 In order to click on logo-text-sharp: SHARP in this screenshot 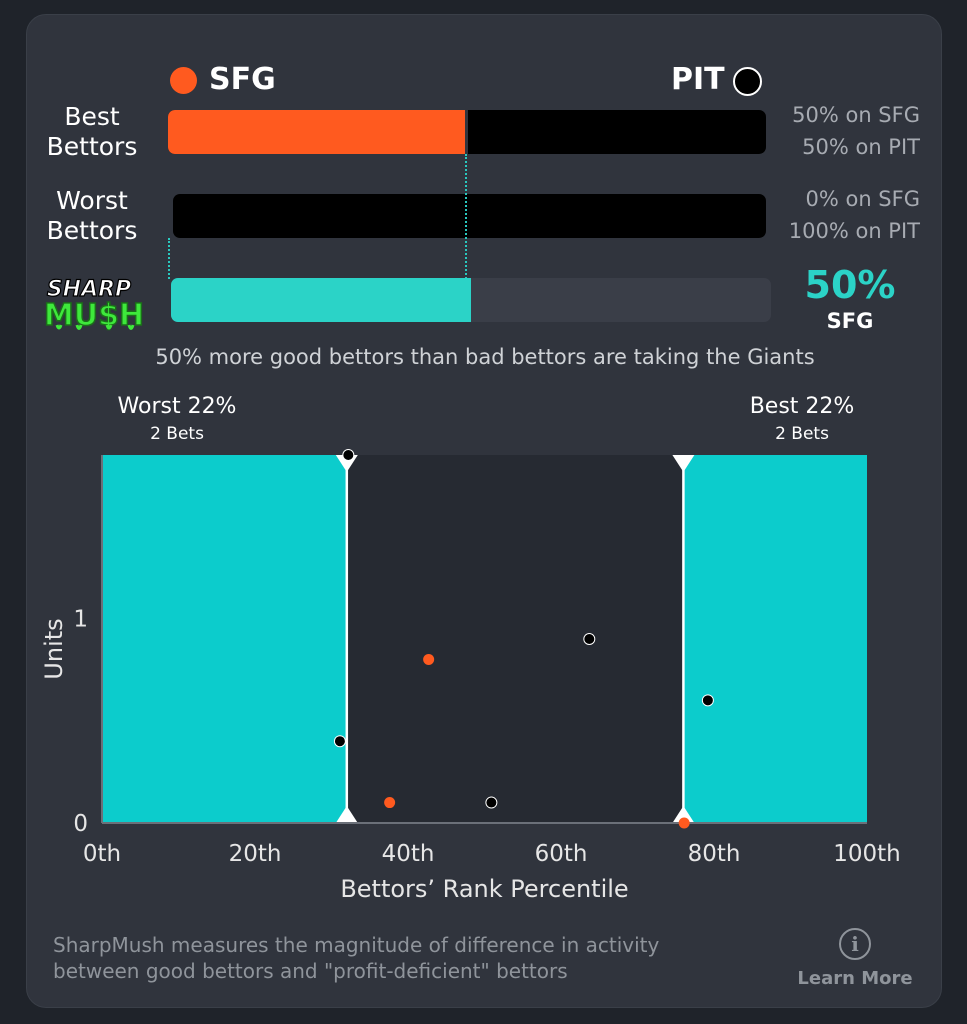, I will do `click(89, 289)`.